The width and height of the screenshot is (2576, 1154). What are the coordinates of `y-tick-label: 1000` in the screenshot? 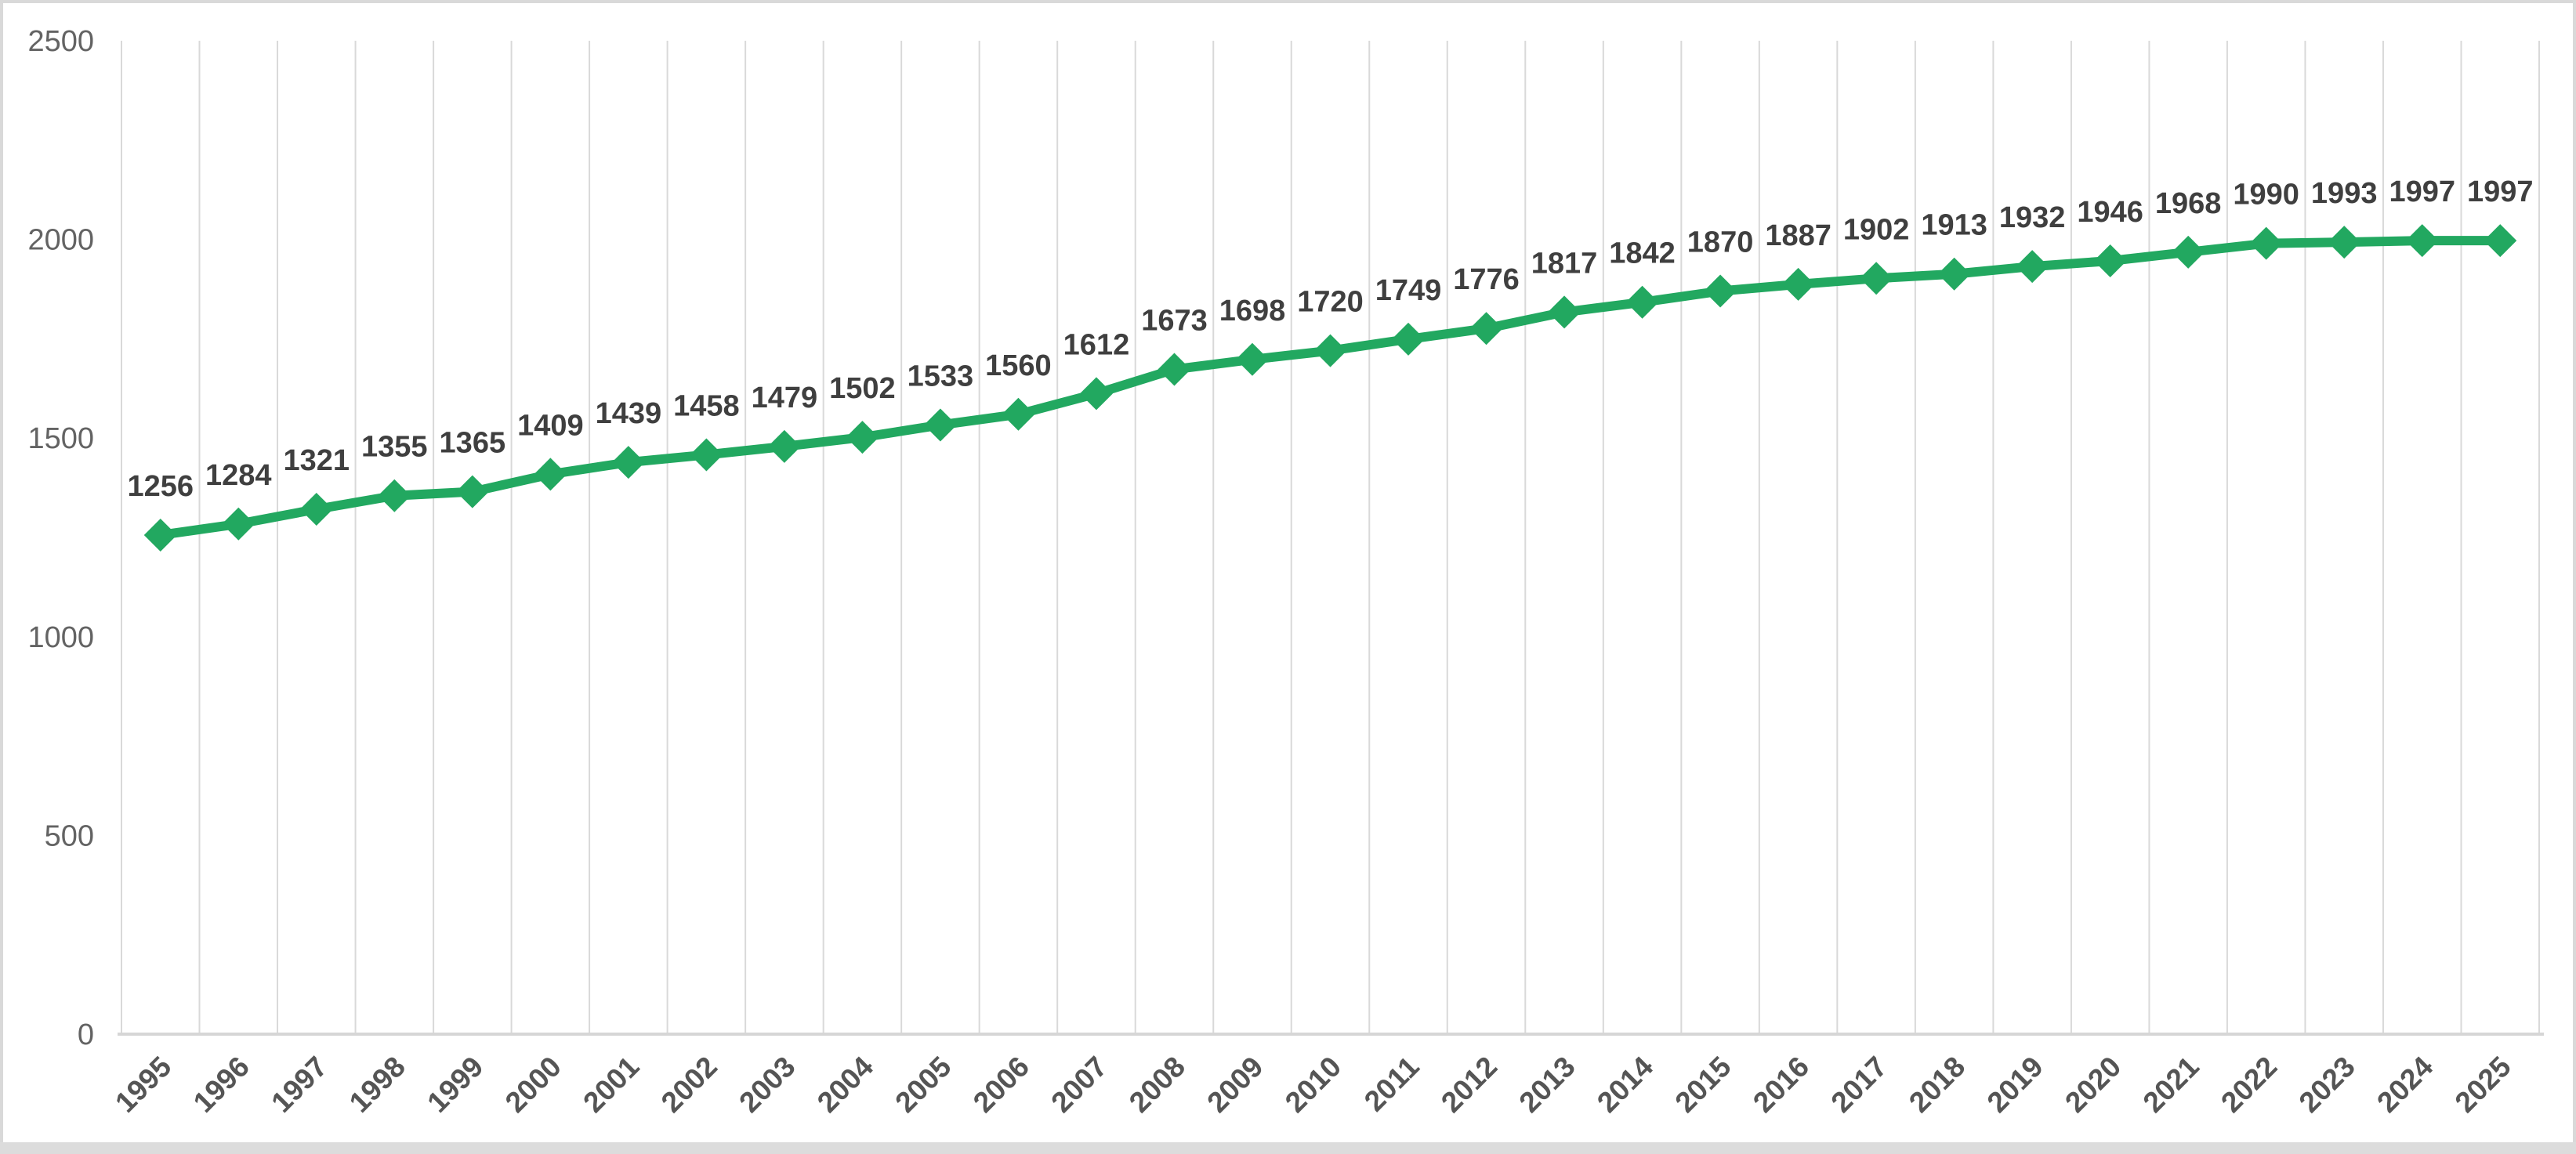 It's located at (60, 637).